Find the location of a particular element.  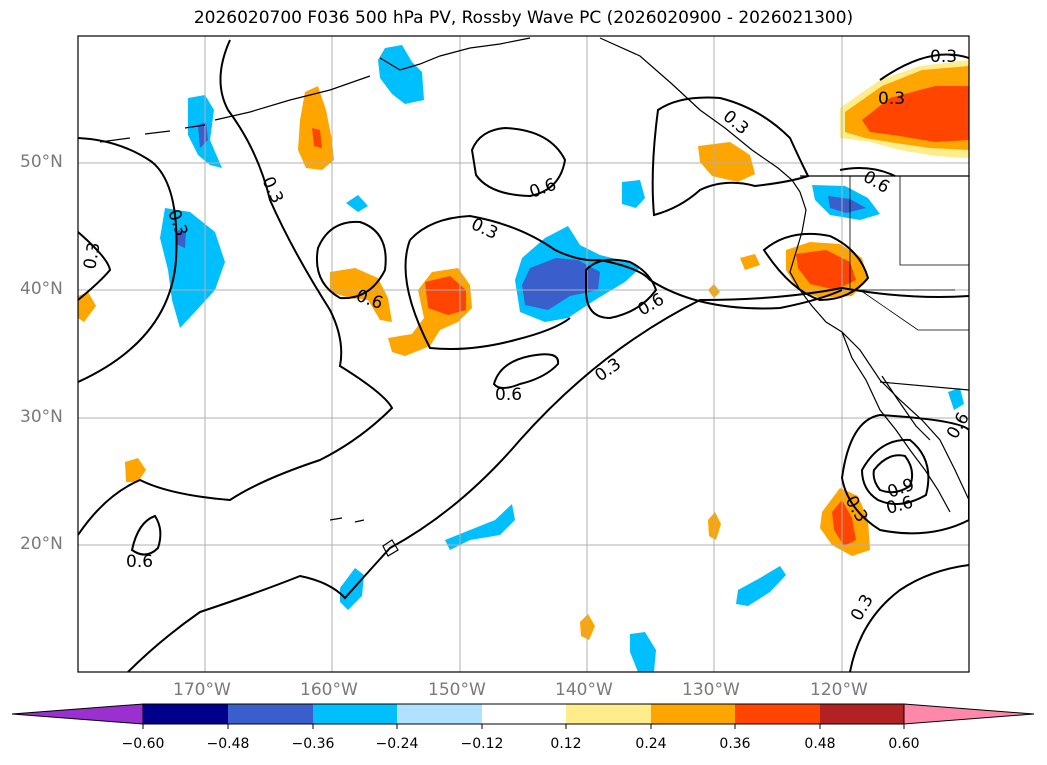

anomaly-warm-ca-core is located at coordinates (826, 270).